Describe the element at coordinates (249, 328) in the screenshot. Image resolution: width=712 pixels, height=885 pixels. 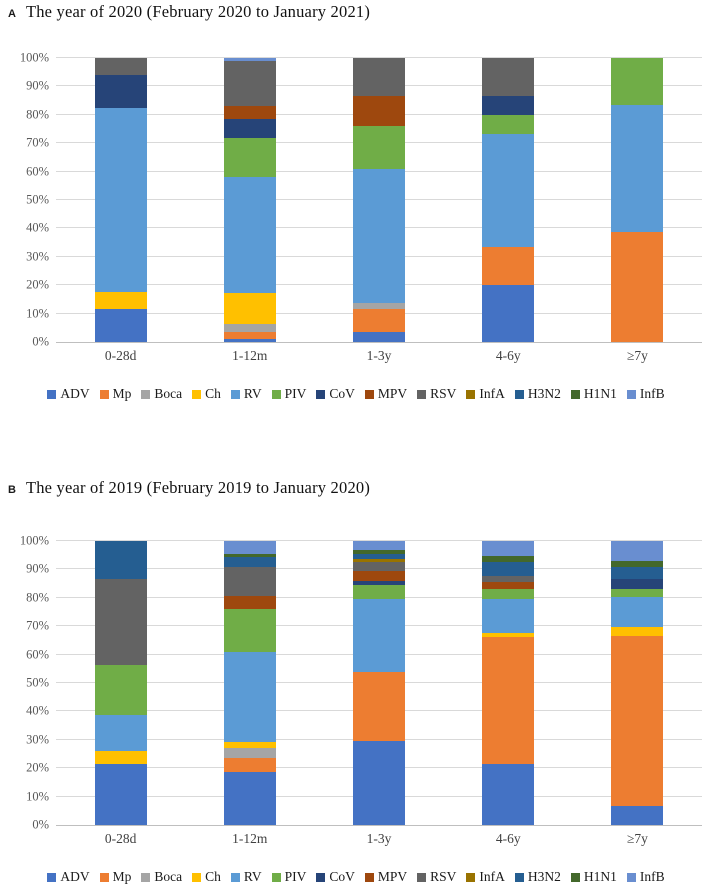
I see `segment-Boca` at that location.